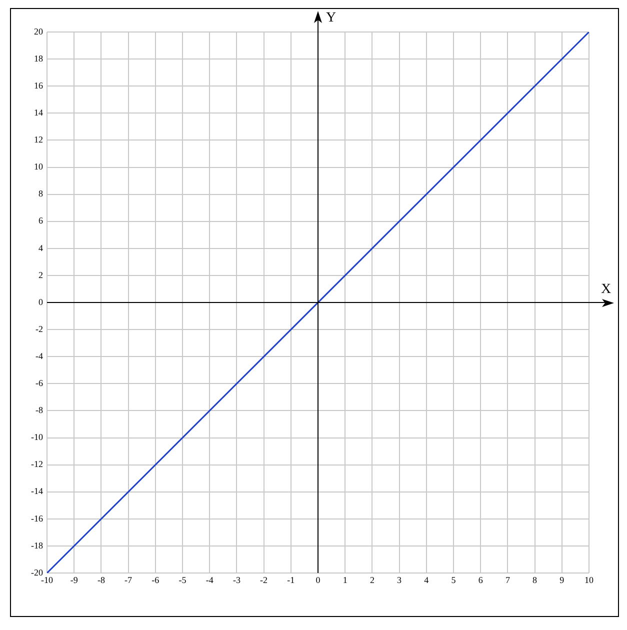 Image resolution: width=627 pixels, height=630 pixels. Describe the element at coordinates (507, 579) in the screenshot. I see `x-tick-label: 7` at that location.